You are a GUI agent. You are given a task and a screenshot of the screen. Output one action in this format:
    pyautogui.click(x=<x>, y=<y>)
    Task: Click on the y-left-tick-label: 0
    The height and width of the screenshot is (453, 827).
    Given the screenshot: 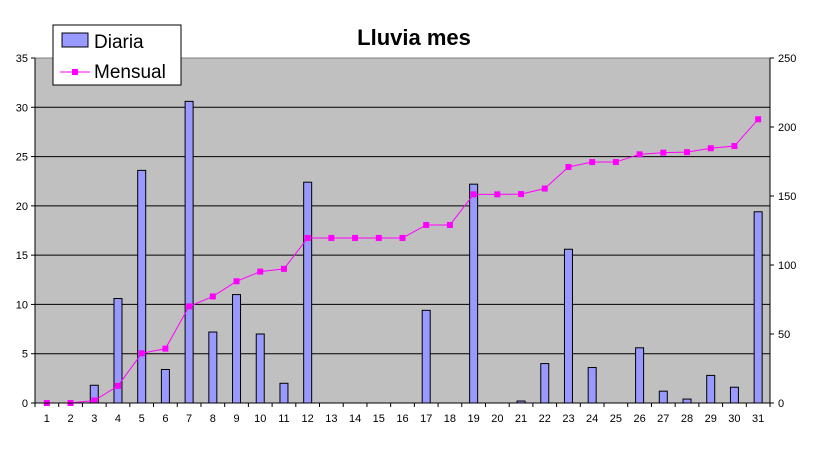 What is the action you would take?
    pyautogui.click(x=25, y=404)
    